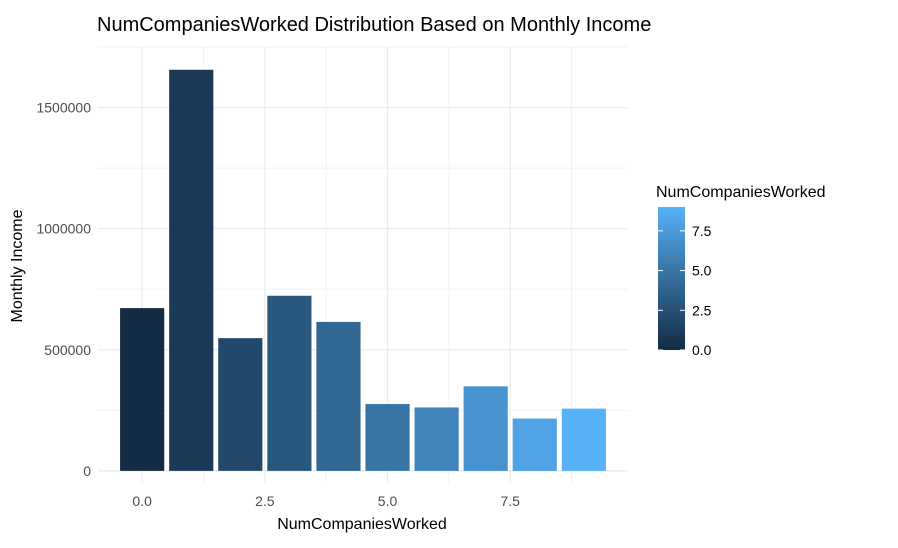 This screenshot has height=548, width=898. Describe the element at coordinates (741, 192) in the screenshot. I see `legend-title: NumCompaniesWorked` at that location.